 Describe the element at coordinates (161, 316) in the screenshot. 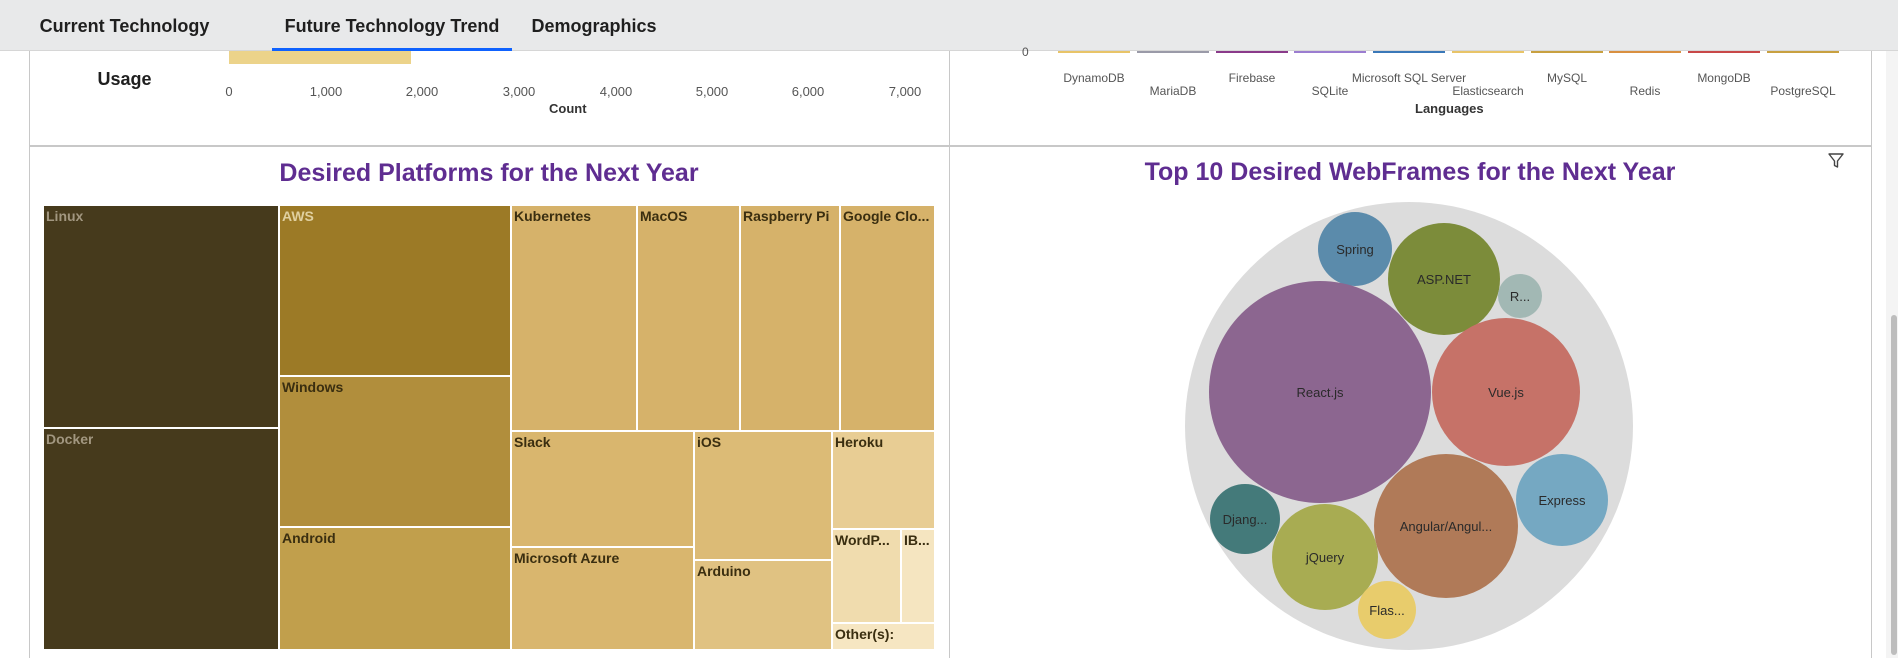

I see `treemap-tile: Linux` at that location.